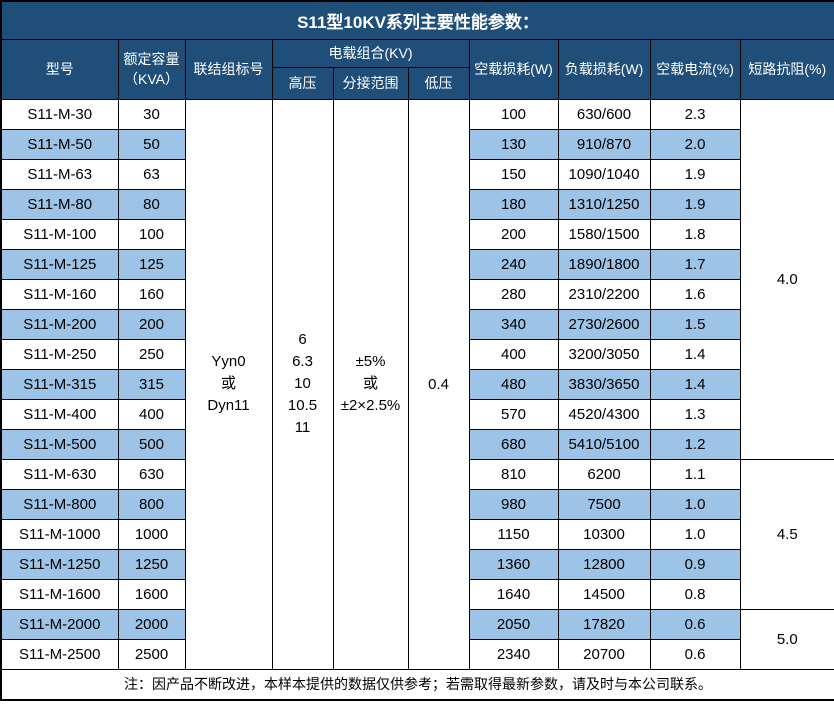  Describe the element at coordinates (513, 294) in the screenshot. I see `cell-no-load-loss: 280` at that location.